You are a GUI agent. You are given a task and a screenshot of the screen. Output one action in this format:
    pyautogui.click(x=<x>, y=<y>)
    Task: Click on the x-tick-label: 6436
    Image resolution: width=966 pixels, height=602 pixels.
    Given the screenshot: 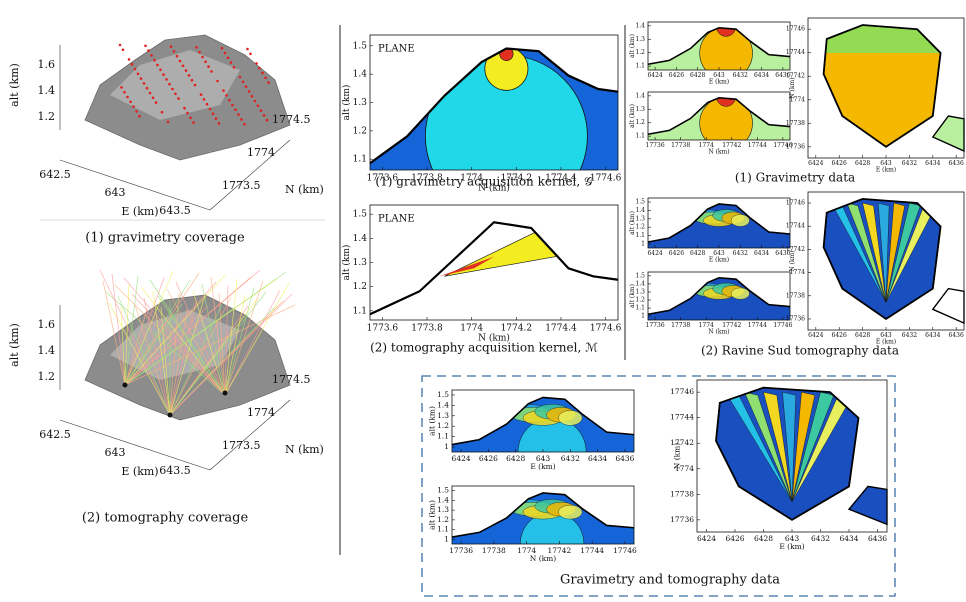 What is the action you would take?
    pyautogui.click(x=782, y=75)
    